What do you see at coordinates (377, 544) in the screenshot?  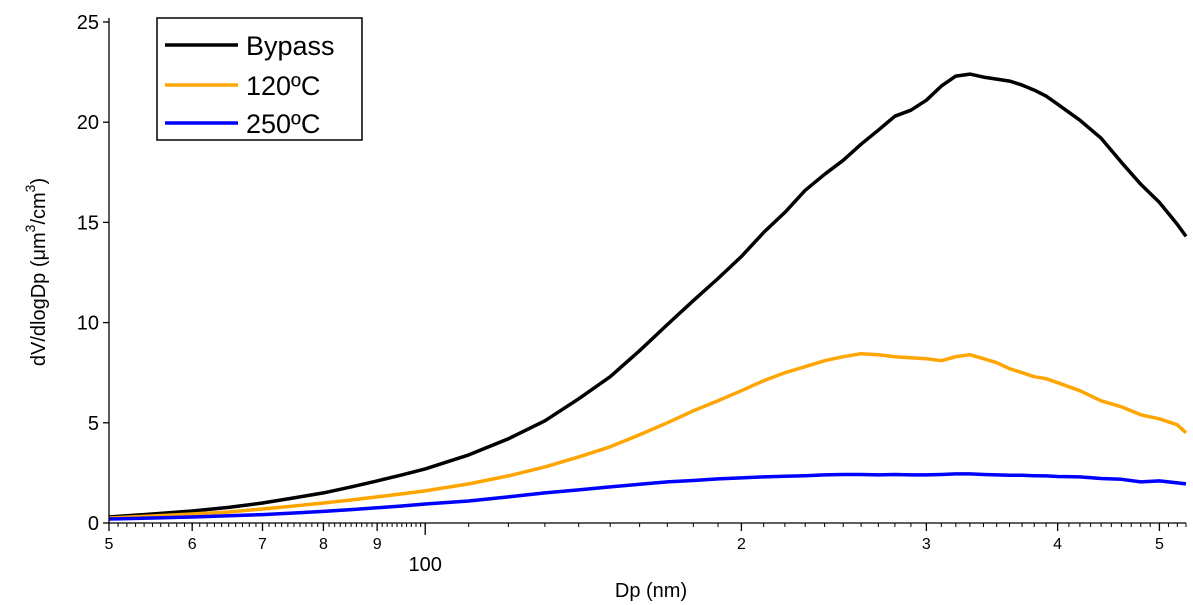 I see `x-tick-label: 9` at bounding box center [377, 544].